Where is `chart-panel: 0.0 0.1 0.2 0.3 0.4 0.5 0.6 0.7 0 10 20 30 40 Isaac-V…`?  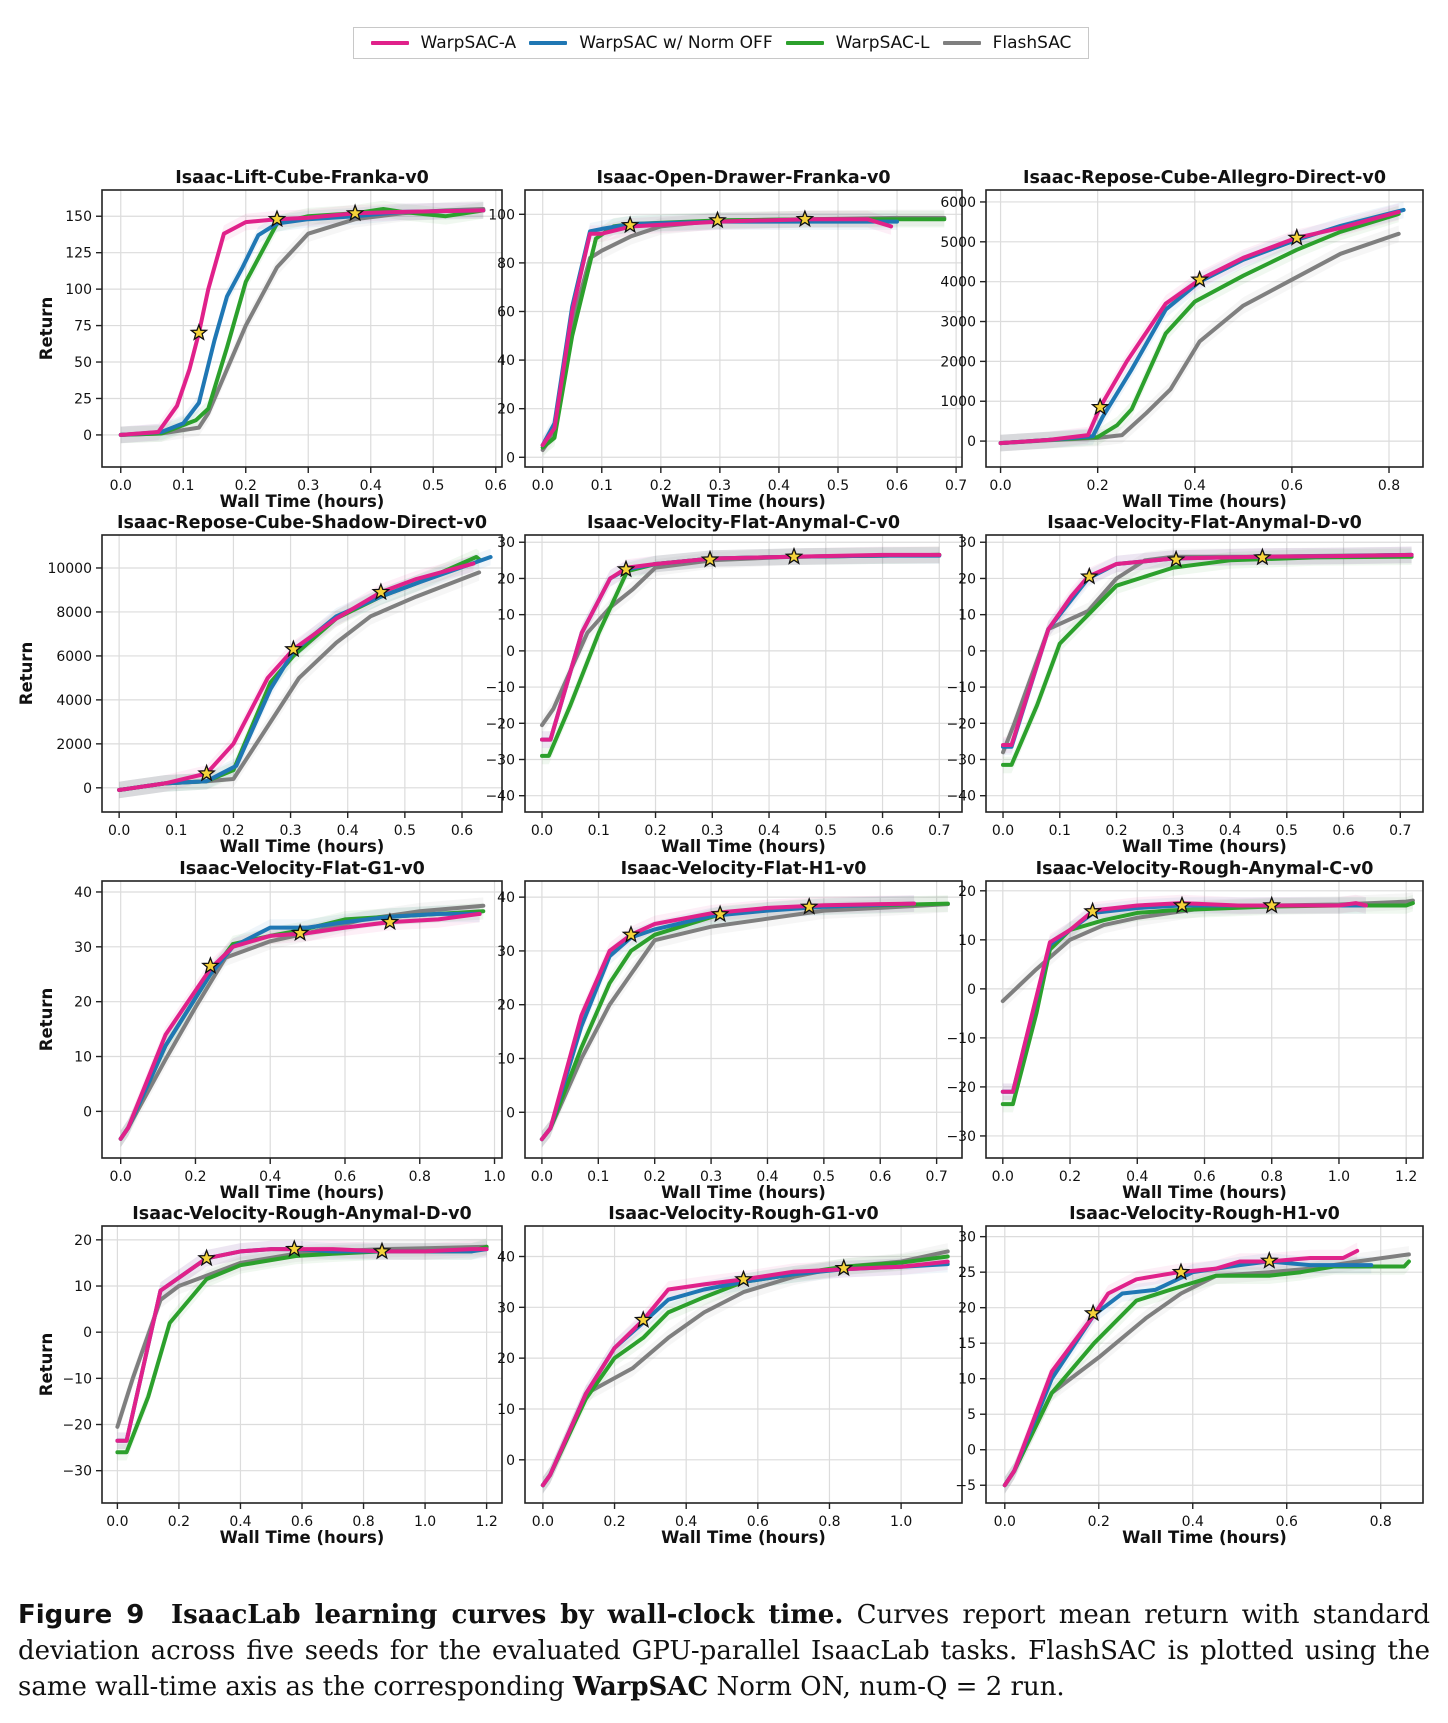
chart-panel: 0.0 0.1 0.2 0.3 0.4 0.5 0.6 0.7 0 10 20 30 40 Isaac-V… is located at coordinates (730, 1030).